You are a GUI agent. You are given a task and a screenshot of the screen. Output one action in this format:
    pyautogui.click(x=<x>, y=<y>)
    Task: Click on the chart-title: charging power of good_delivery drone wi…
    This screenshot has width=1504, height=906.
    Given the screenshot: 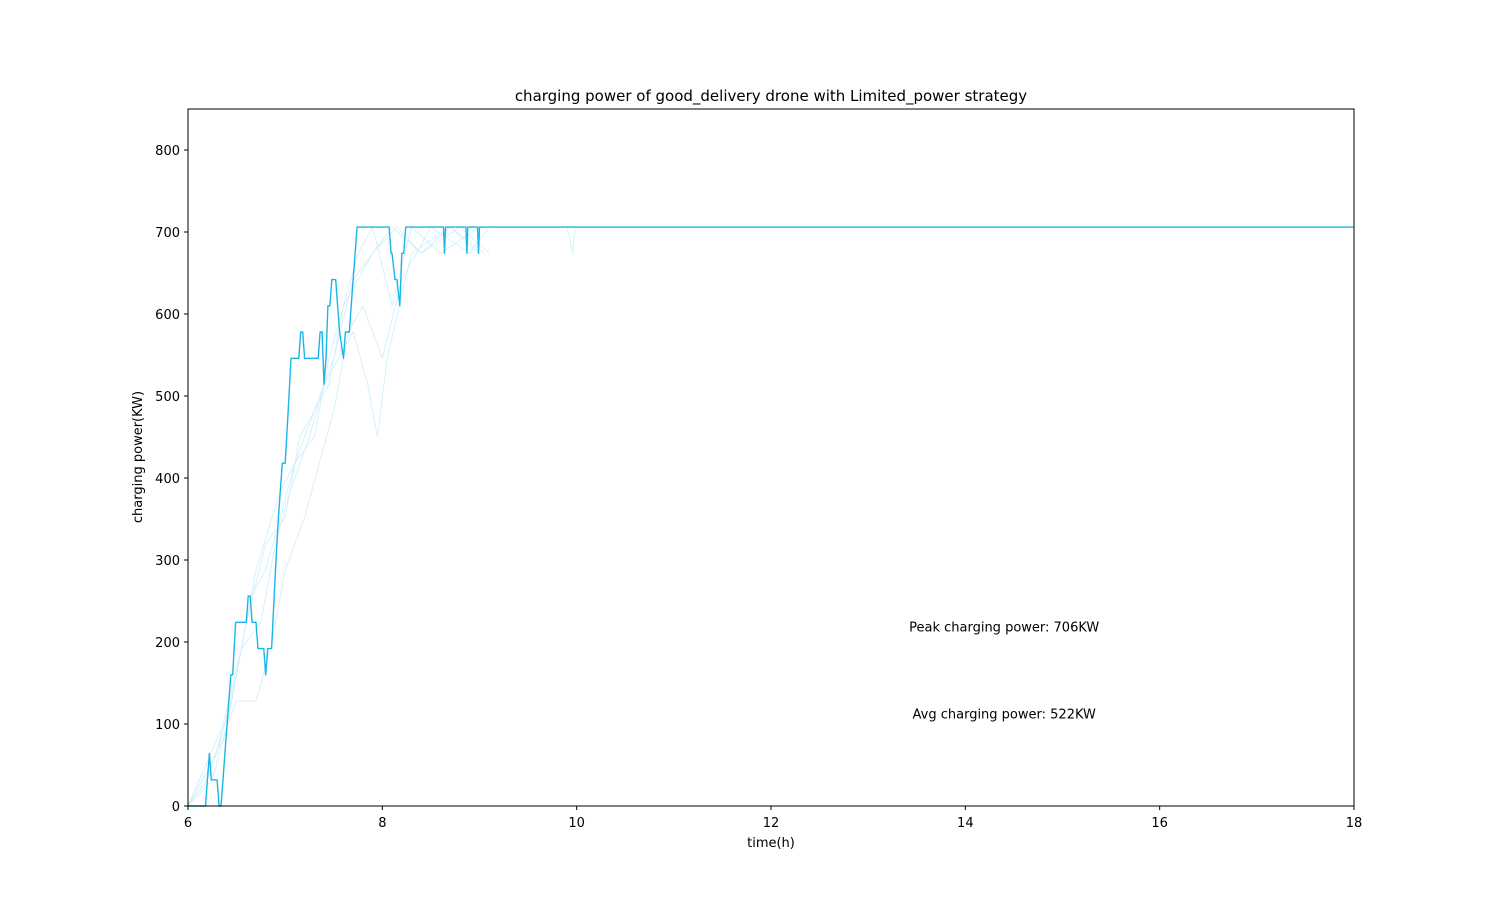 What is the action you would take?
    pyautogui.click(x=771, y=96)
    